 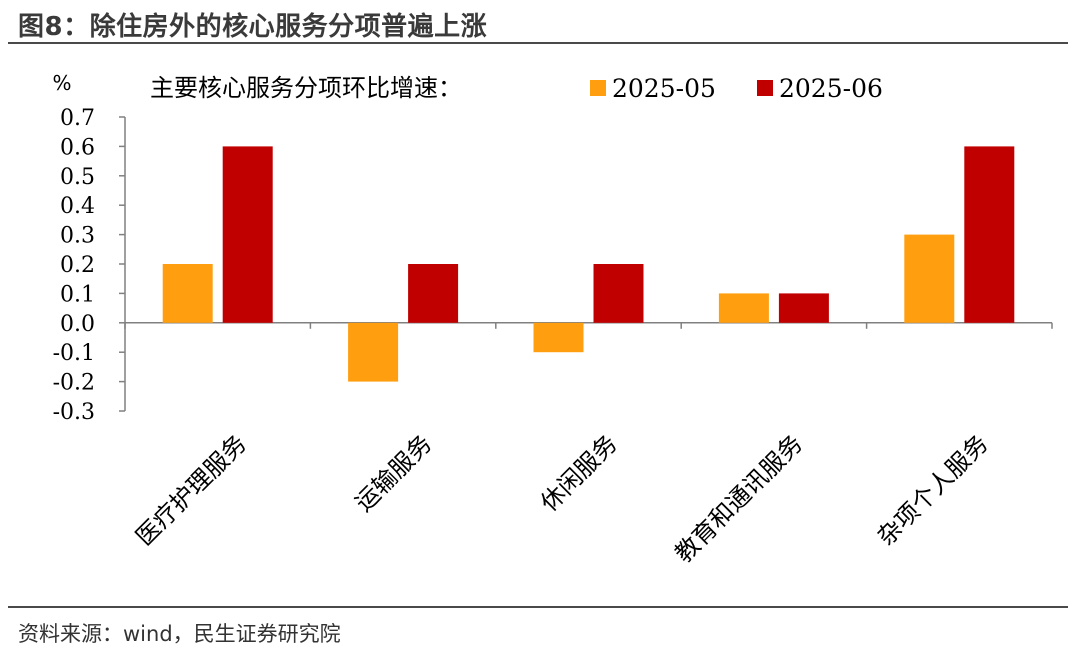 What do you see at coordinates (191, 490) in the screenshot?
I see `x-category-label: 医疗护理服务` at bounding box center [191, 490].